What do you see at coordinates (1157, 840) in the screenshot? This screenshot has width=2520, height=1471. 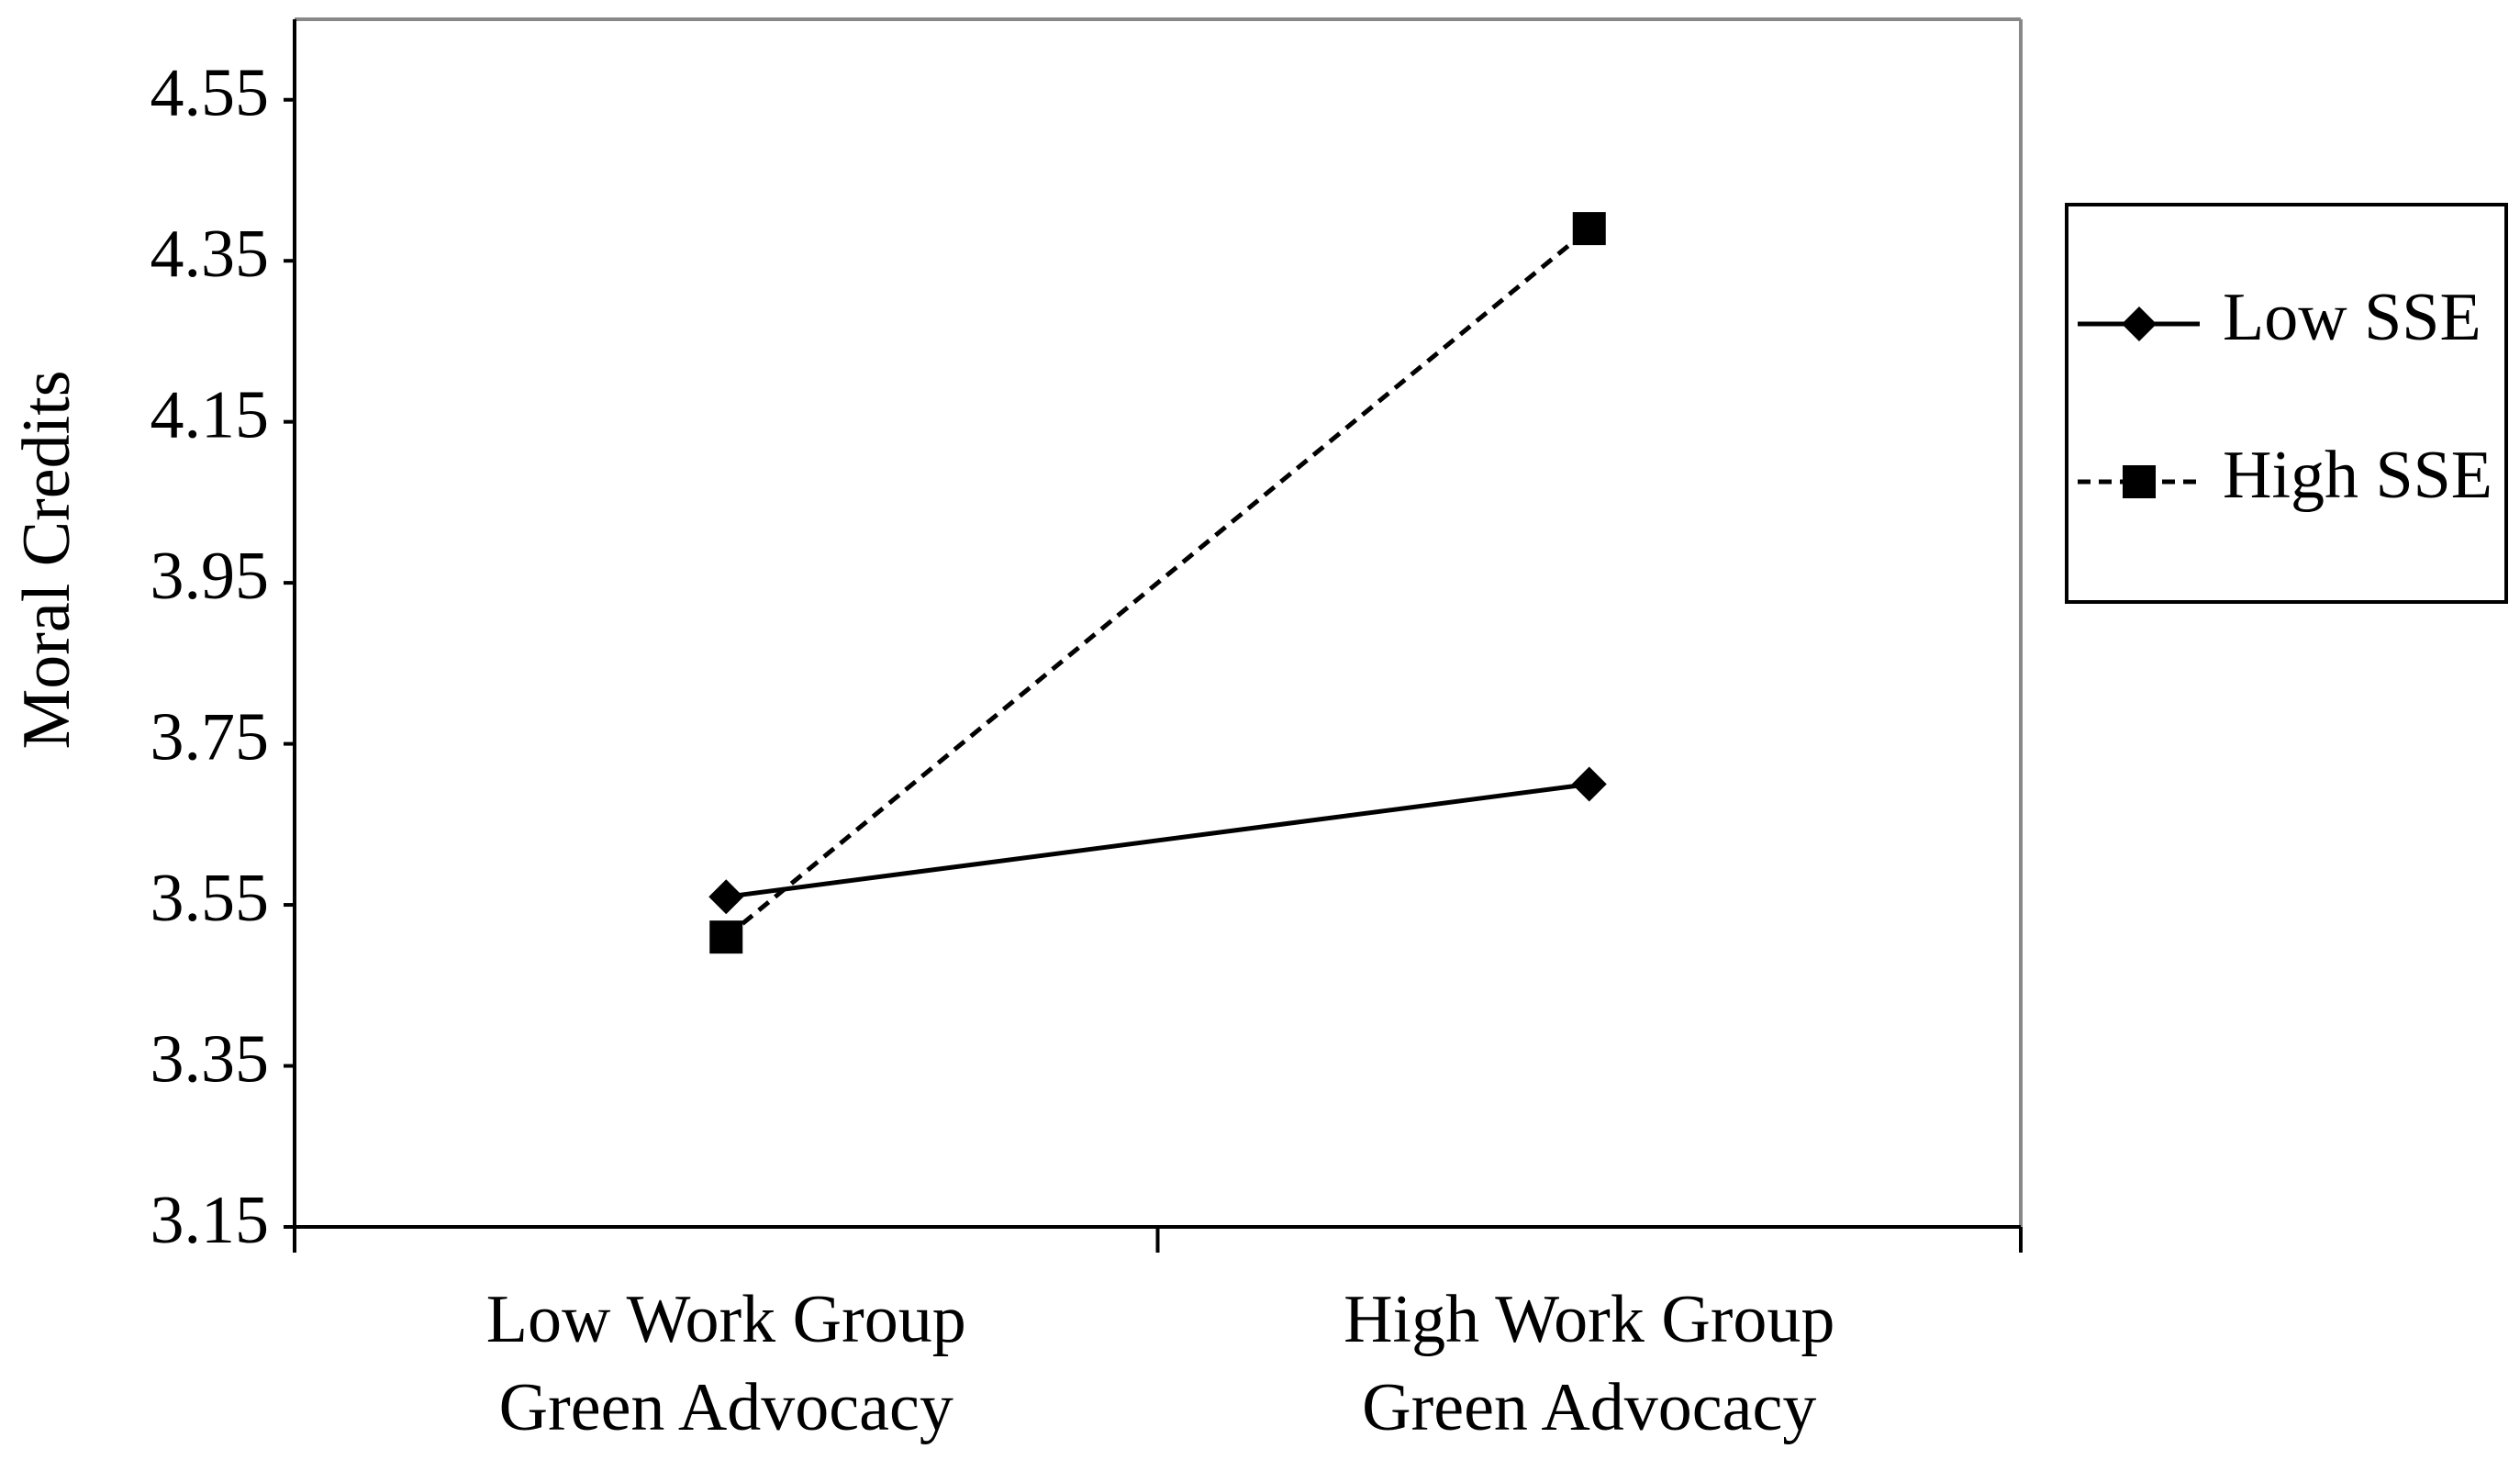 I see `series-line` at bounding box center [1157, 840].